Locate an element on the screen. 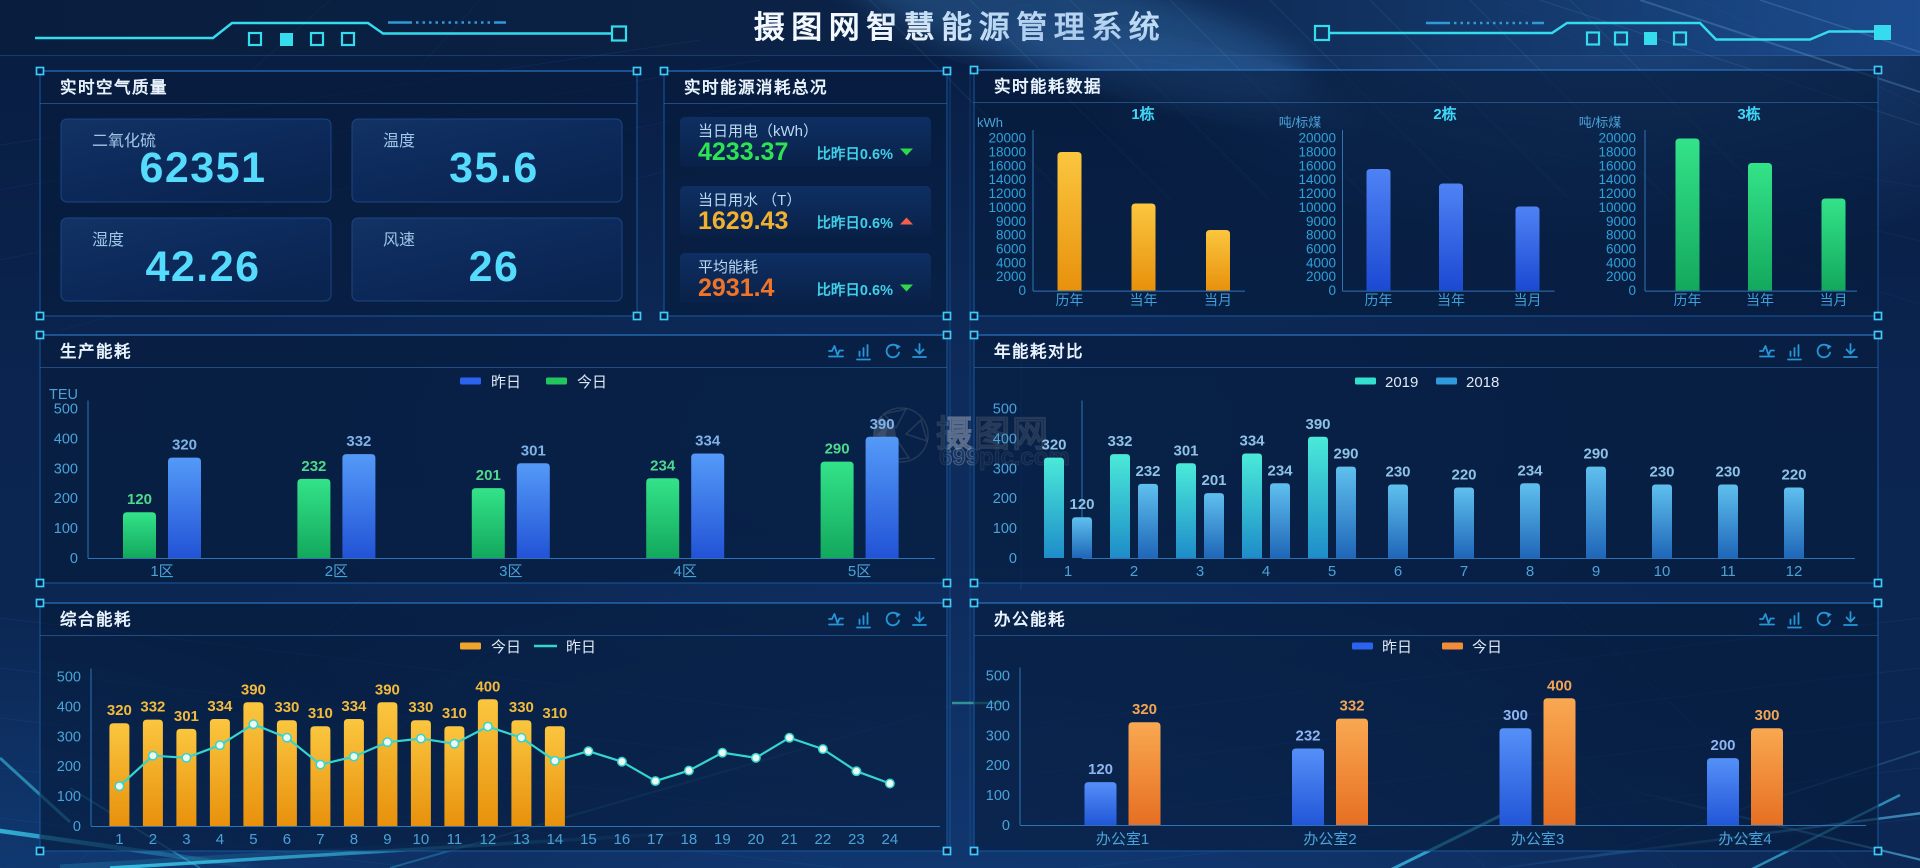  svg-text: 11 is located at coordinates (1728, 571).